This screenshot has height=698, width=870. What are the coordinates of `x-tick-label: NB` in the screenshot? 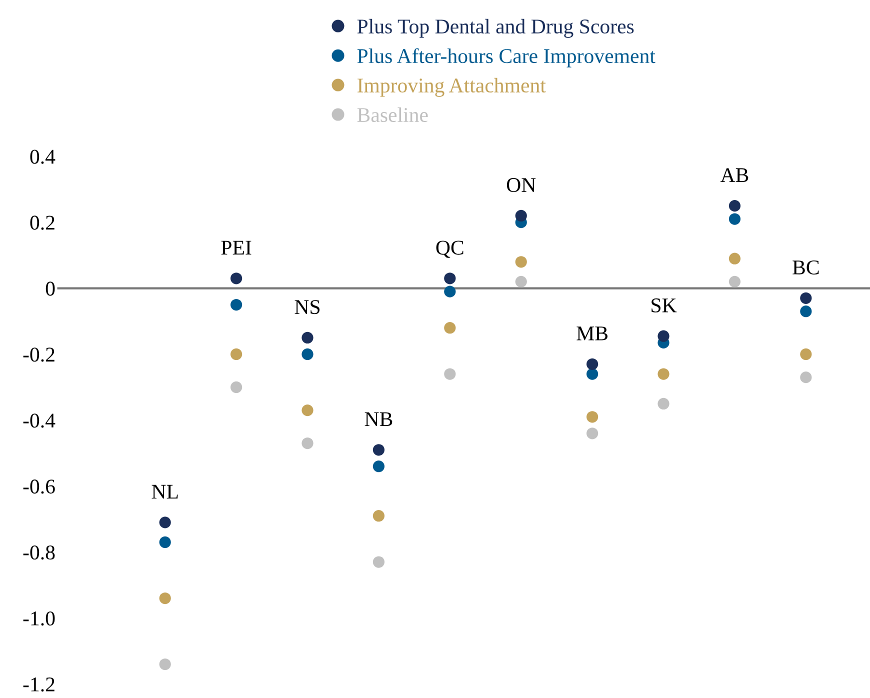 It's located at (378, 419).